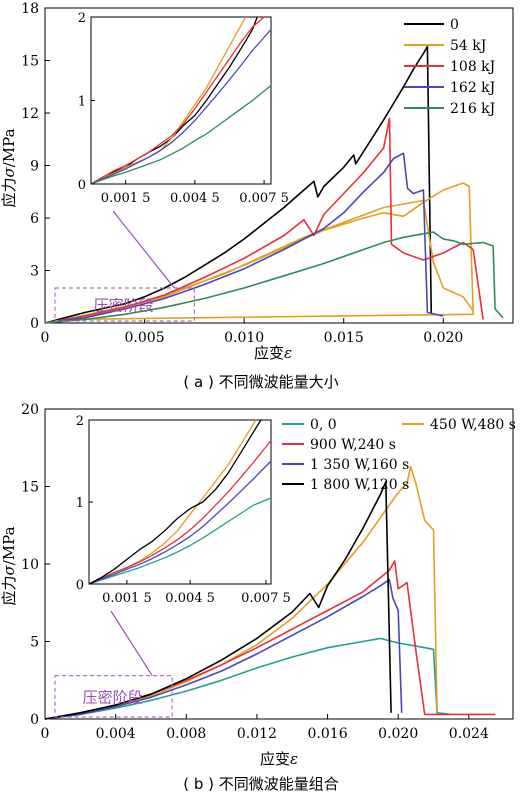  What do you see at coordinates (468, 46) in the screenshot?
I see `legend-label: 54 kJ` at bounding box center [468, 46].